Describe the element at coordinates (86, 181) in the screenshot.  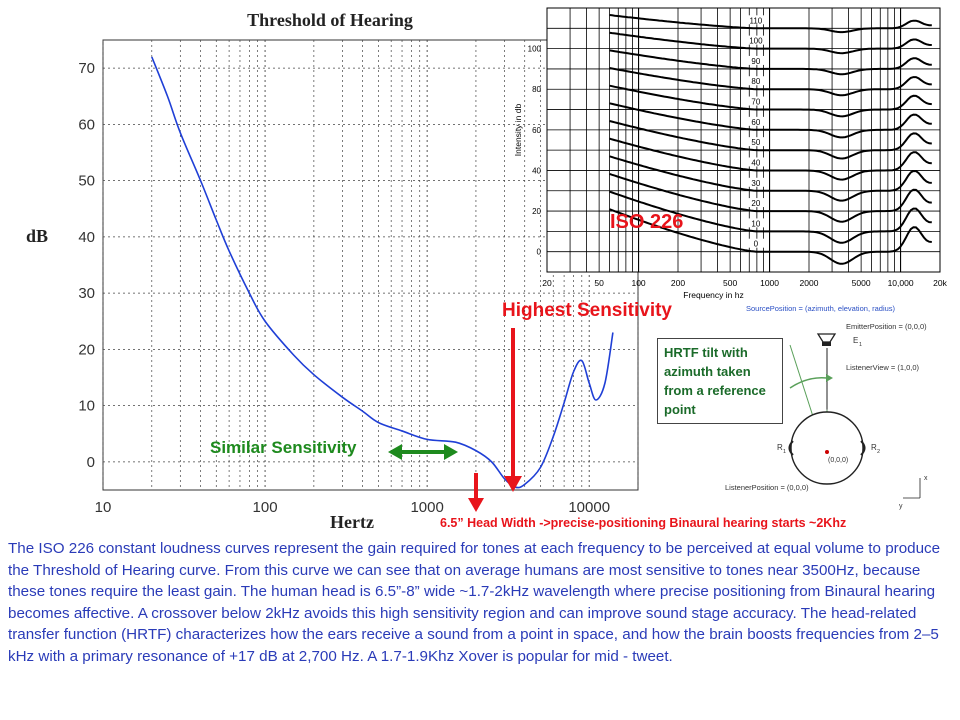
I see `threshold-ytick-label: 50` at that location.